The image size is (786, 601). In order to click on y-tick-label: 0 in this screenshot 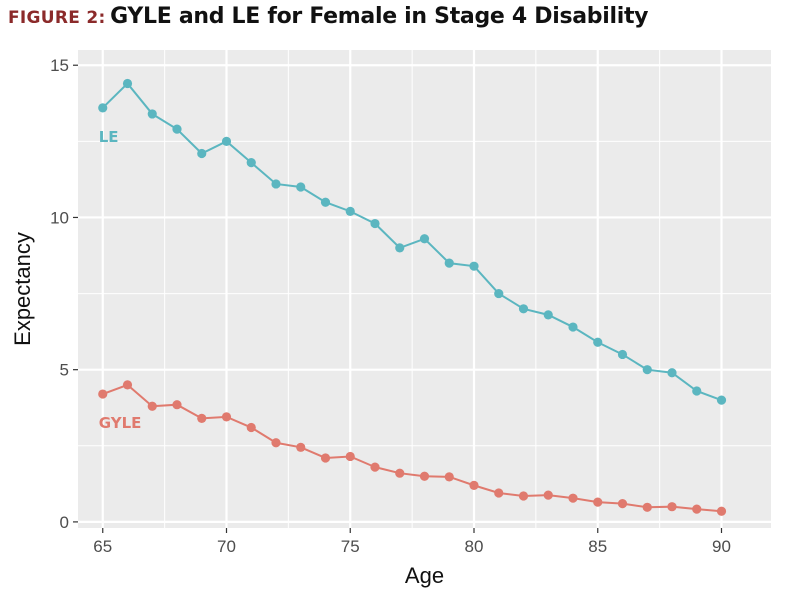, I will do `click(64, 522)`.